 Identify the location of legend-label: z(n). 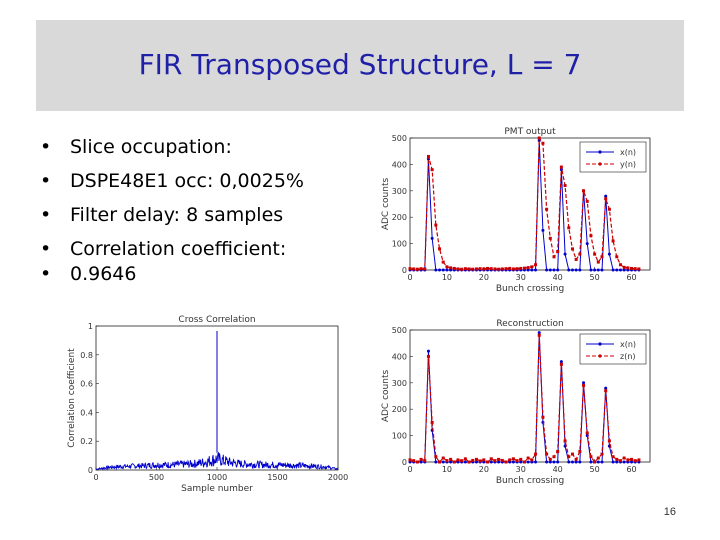
(628, 356).